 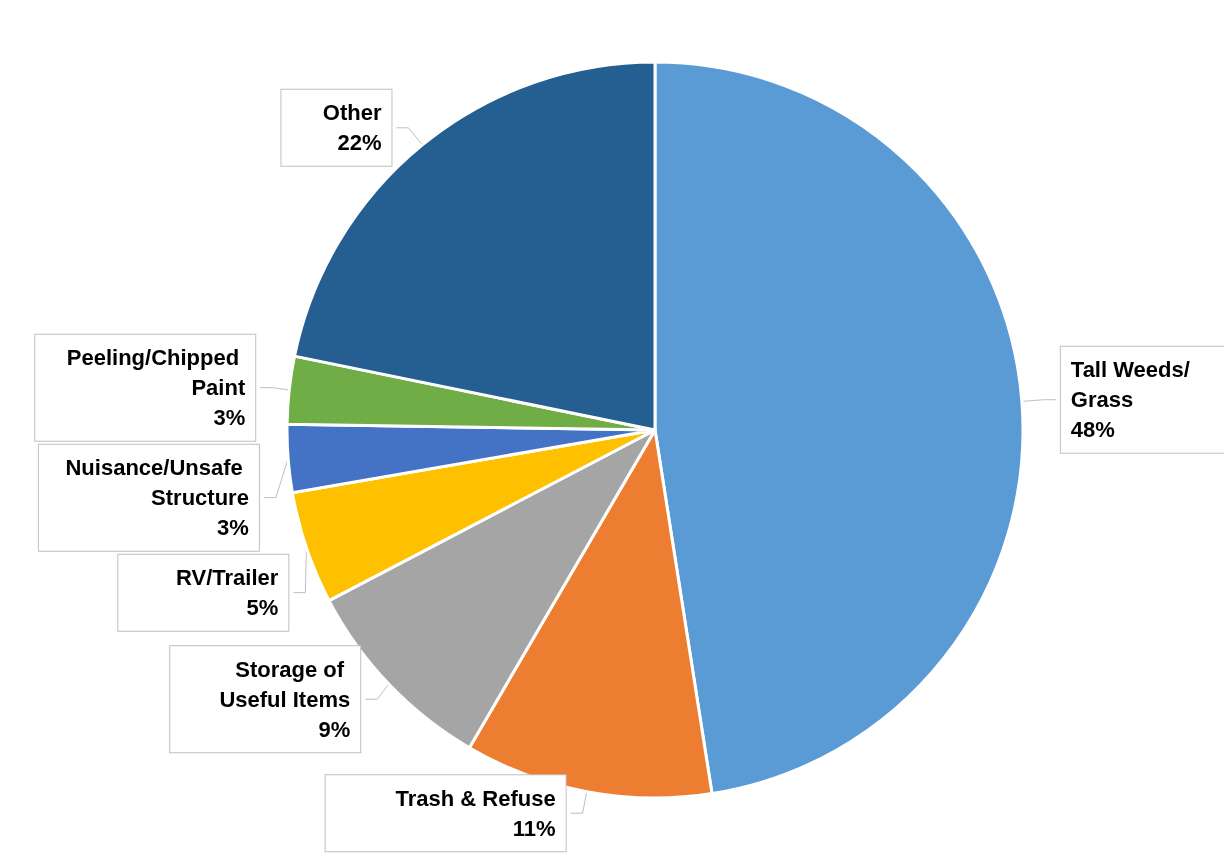 What do you see at coordinates (359, 143) in the screenshot?
I see `data-label: 22%` at bounding box center [359, 143].